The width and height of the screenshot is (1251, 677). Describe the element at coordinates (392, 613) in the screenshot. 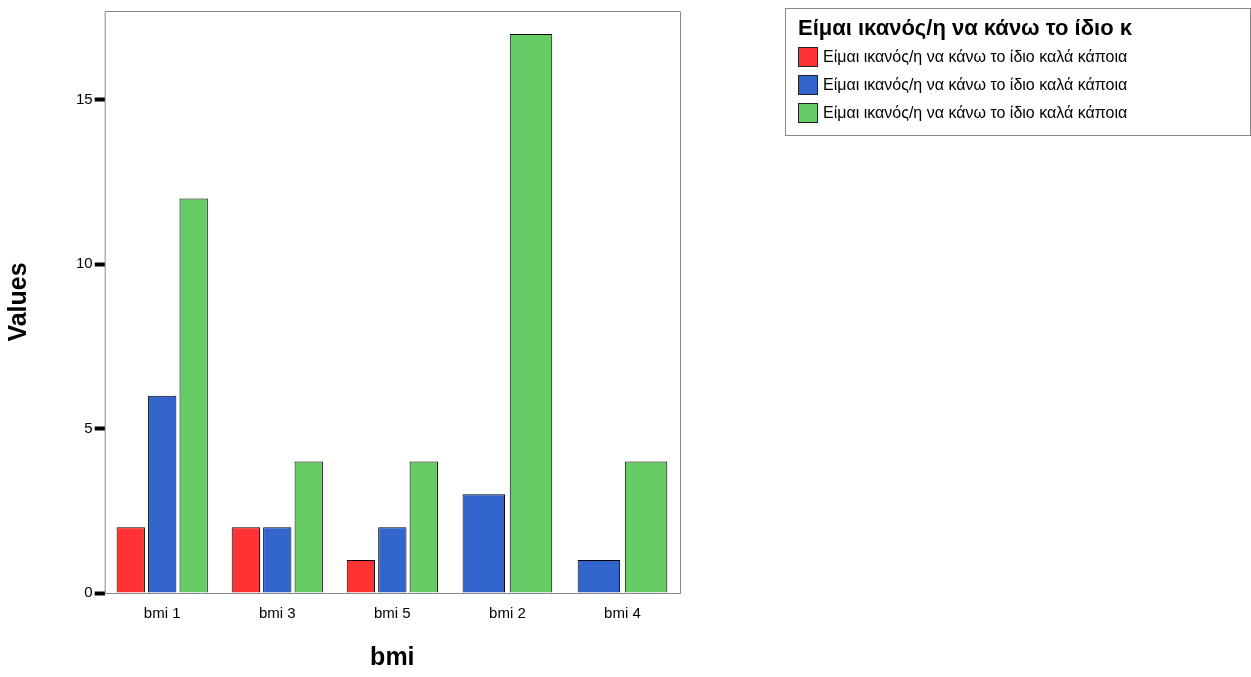

I see `x-tick-label: bmi 5` at that location.